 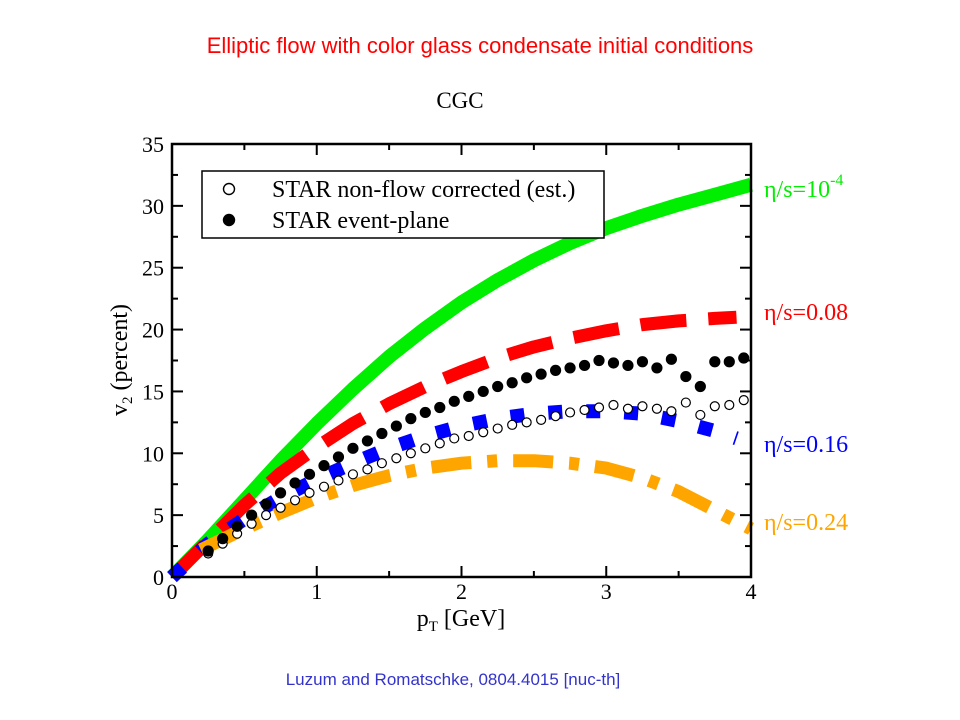 What do you see at coordinates (360, 221) in the screenshot?
I see `legend-label: STAR event-plane` at bounding box center [360, 221].